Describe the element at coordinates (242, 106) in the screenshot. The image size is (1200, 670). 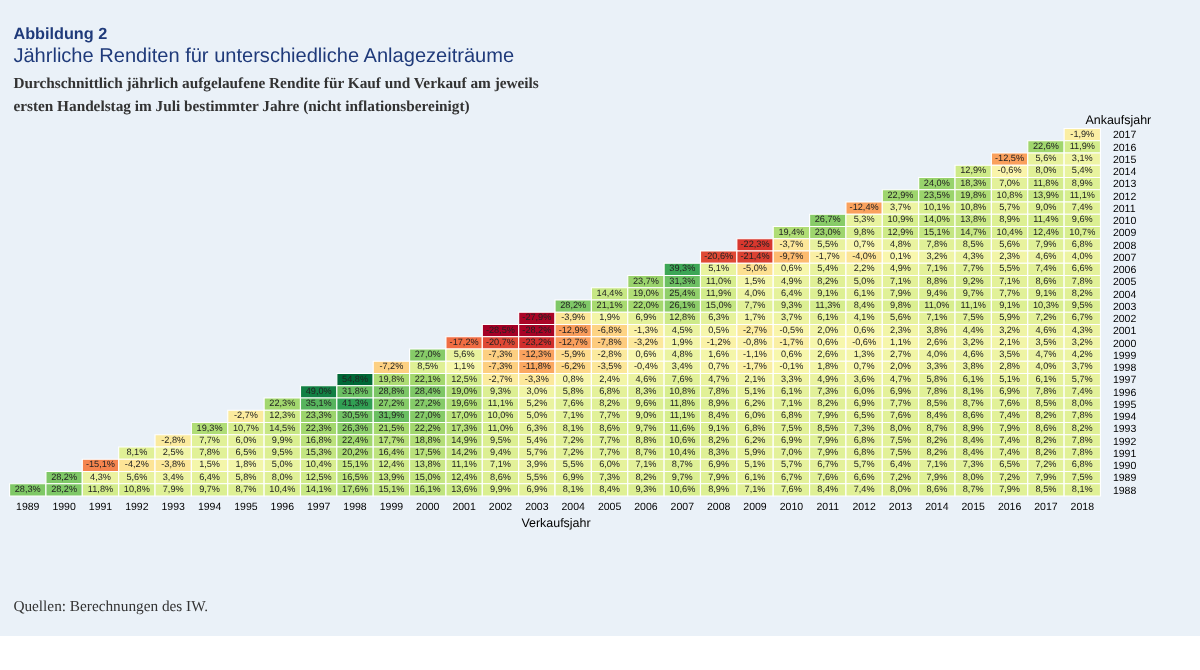
I see `text: ersten Handelstag im Juli bestimmter Jahre (nicht inflationsbereinigt)` at that location.